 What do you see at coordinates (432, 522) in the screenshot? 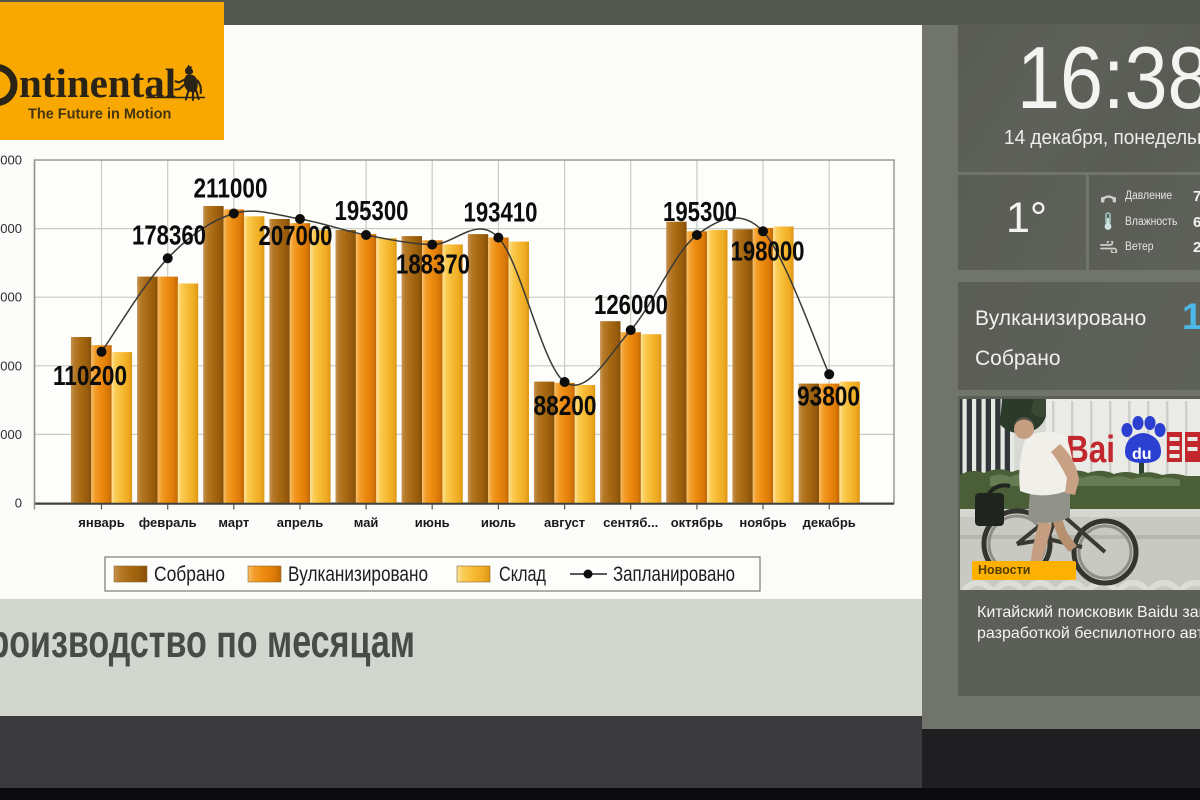
I see `svg-text: июнь` at bounding box center [432, 522].